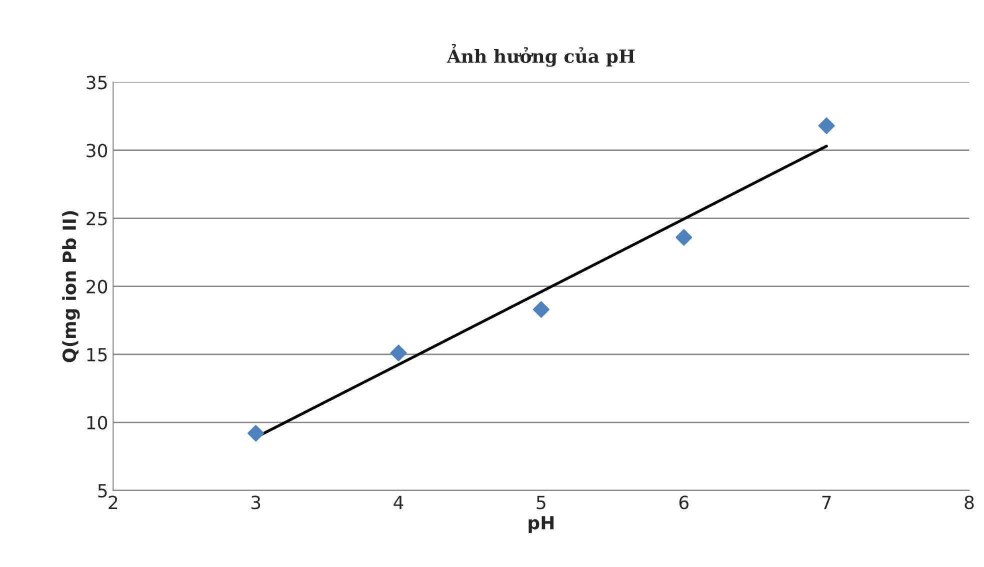 The height and width of the screenshot is (567, 984). I want to click on x-tick-label: 6, so click(683, 503).